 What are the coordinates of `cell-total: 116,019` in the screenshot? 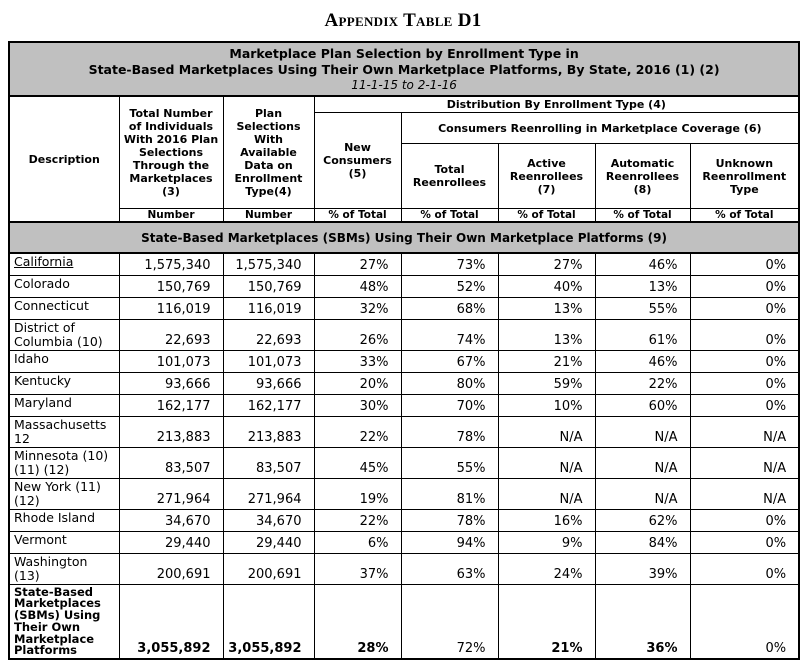 It's located at (171, 308).